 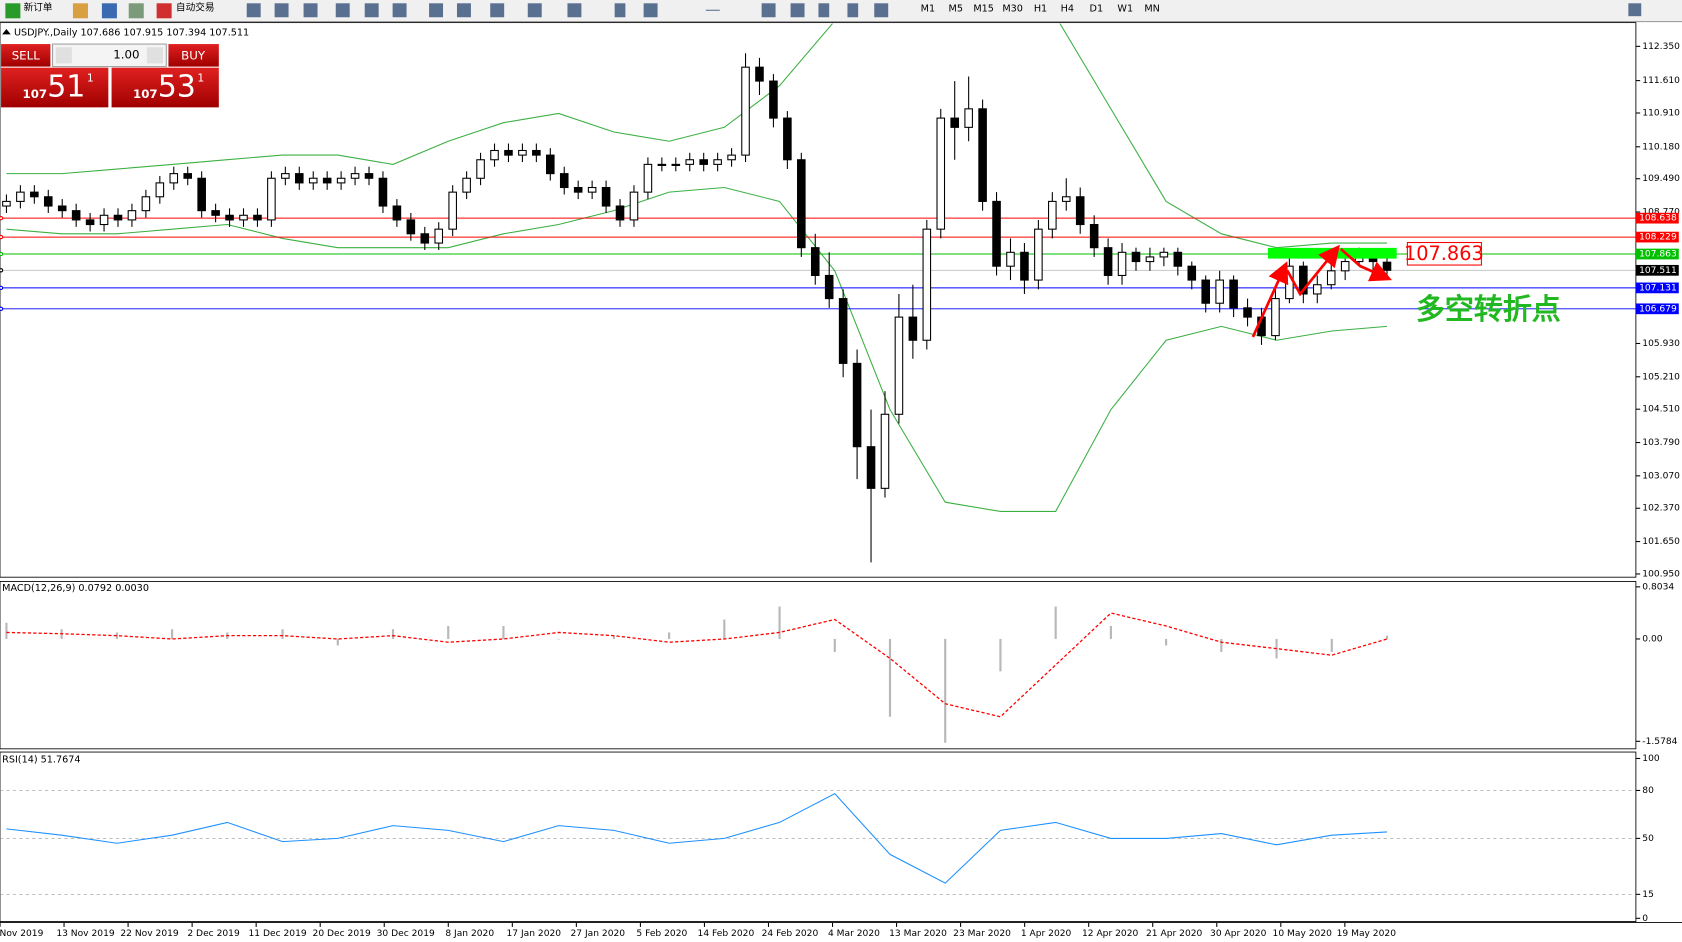 I want to click on timeframe-button: M1, so click(x=928, y=9).